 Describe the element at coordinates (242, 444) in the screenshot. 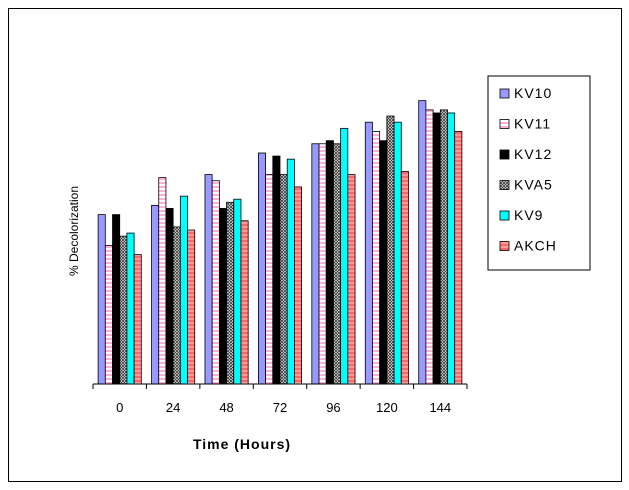

I see `x-axis-title: Time (Hours)` at that location.